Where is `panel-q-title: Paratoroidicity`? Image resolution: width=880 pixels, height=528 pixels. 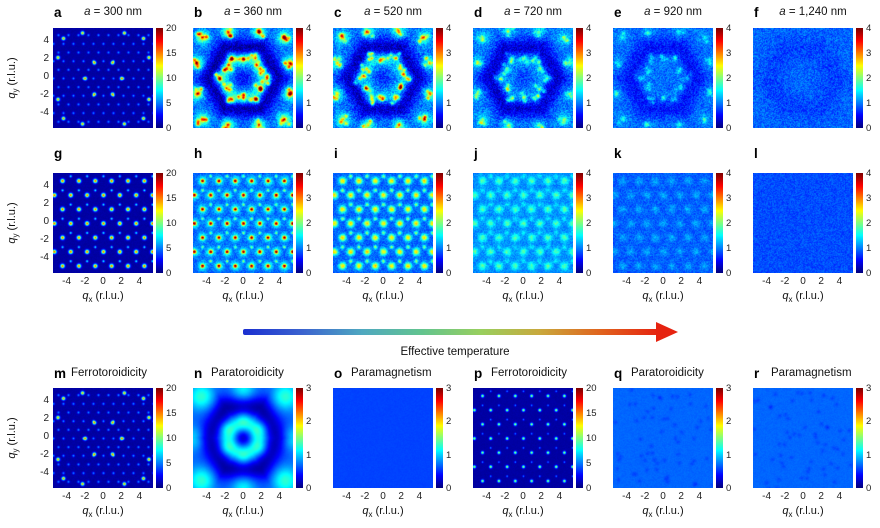
panel-q-title: Paratoroidicity is located at coordinates (667, 373).